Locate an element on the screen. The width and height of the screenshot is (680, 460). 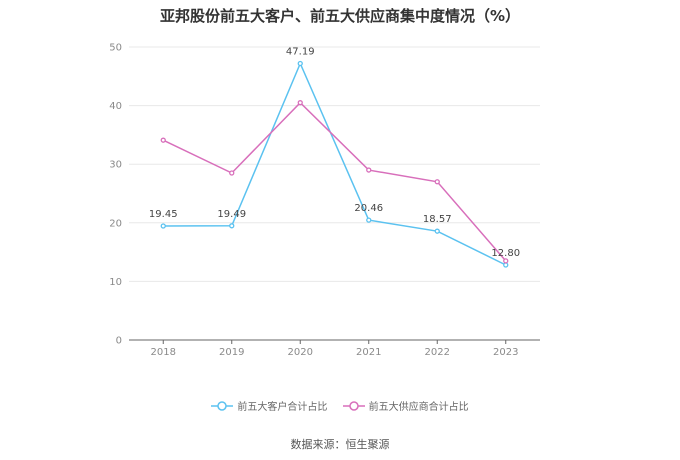
x-tick-label: 2020 is located at coordinates (300, 352).